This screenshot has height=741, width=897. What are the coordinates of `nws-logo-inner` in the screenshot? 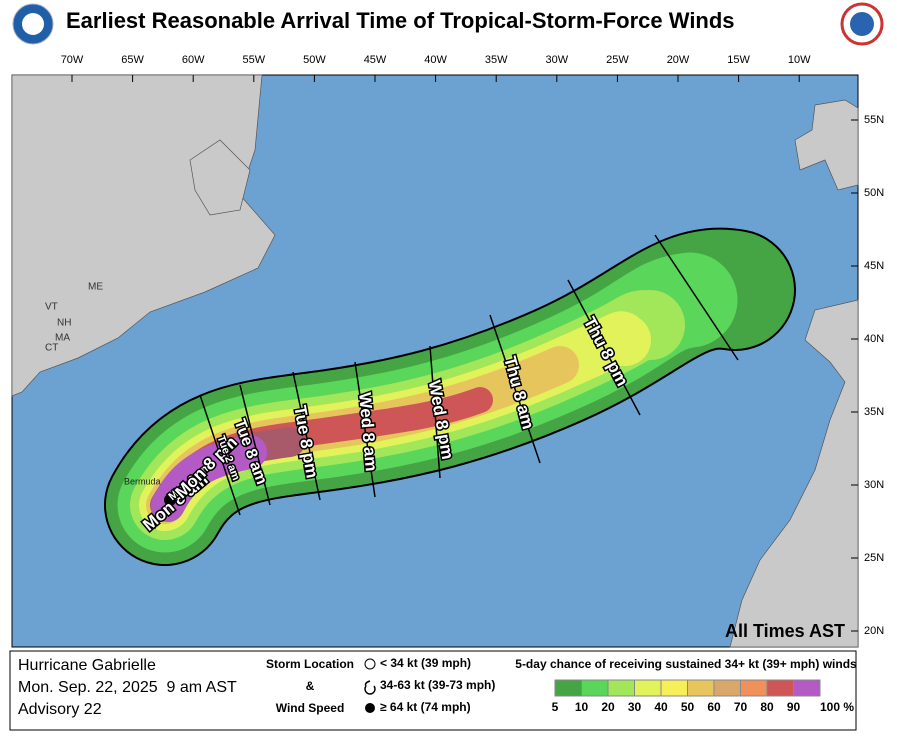 It's located at (862, 24).